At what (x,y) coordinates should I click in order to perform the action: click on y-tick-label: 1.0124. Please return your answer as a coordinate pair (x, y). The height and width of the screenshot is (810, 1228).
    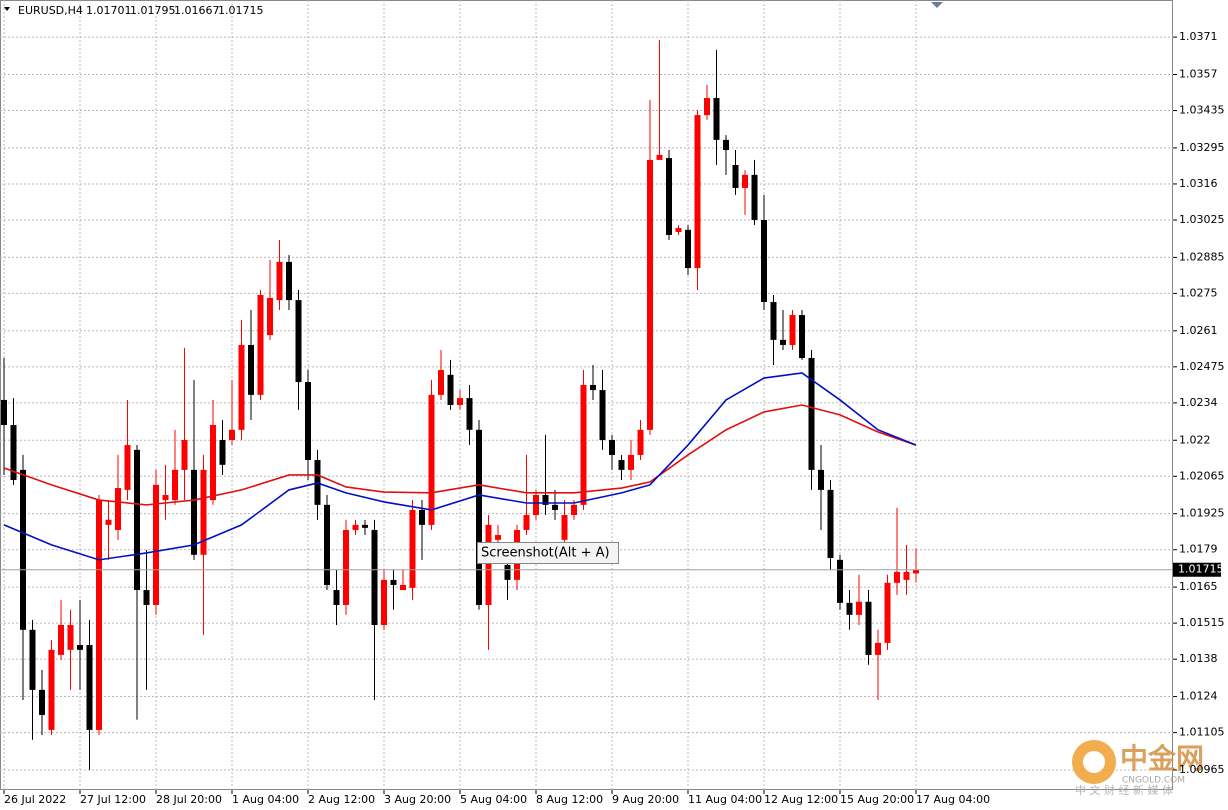
    Looking at the image, I should click on (1198, 696).